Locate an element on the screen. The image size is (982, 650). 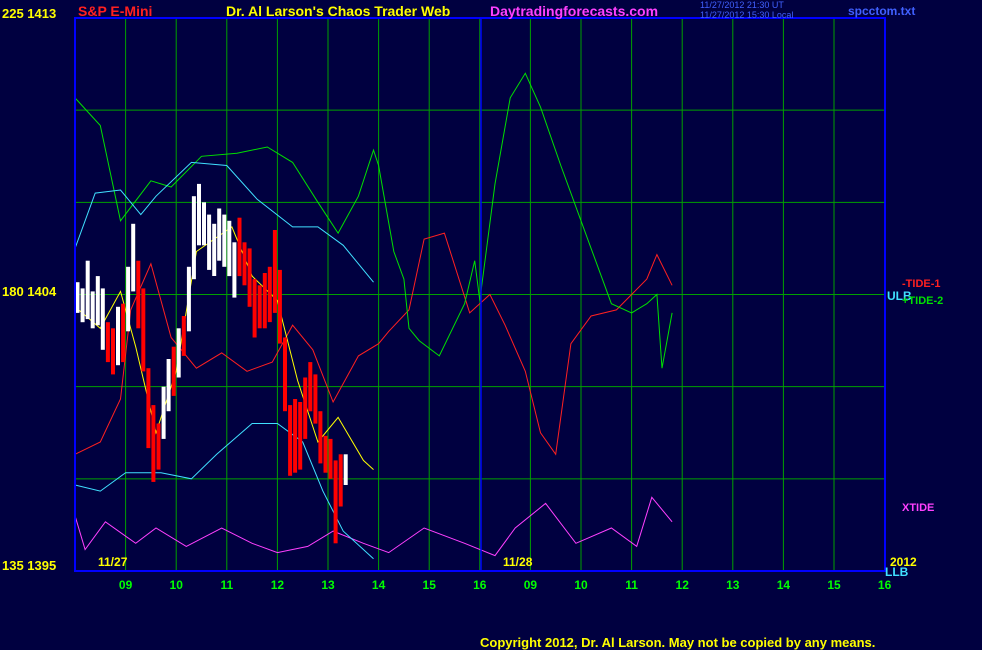
timestamp-ut: 11/27/2012 21:30 UT is located at coordinates (742, 5).